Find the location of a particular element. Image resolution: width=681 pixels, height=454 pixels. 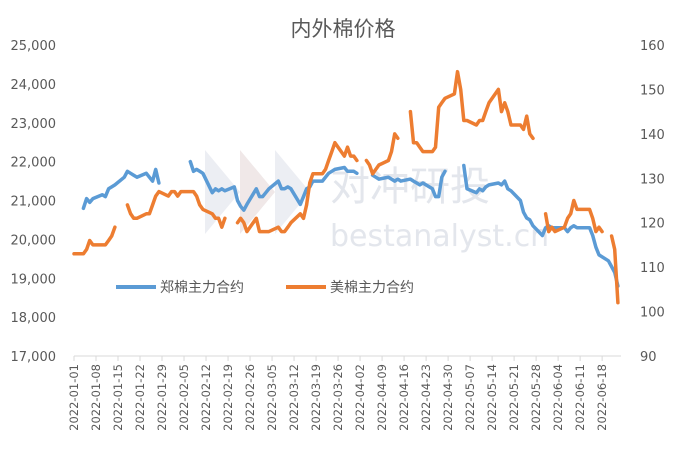

right-tick-label: 110 is located at coordinates (652, 268).